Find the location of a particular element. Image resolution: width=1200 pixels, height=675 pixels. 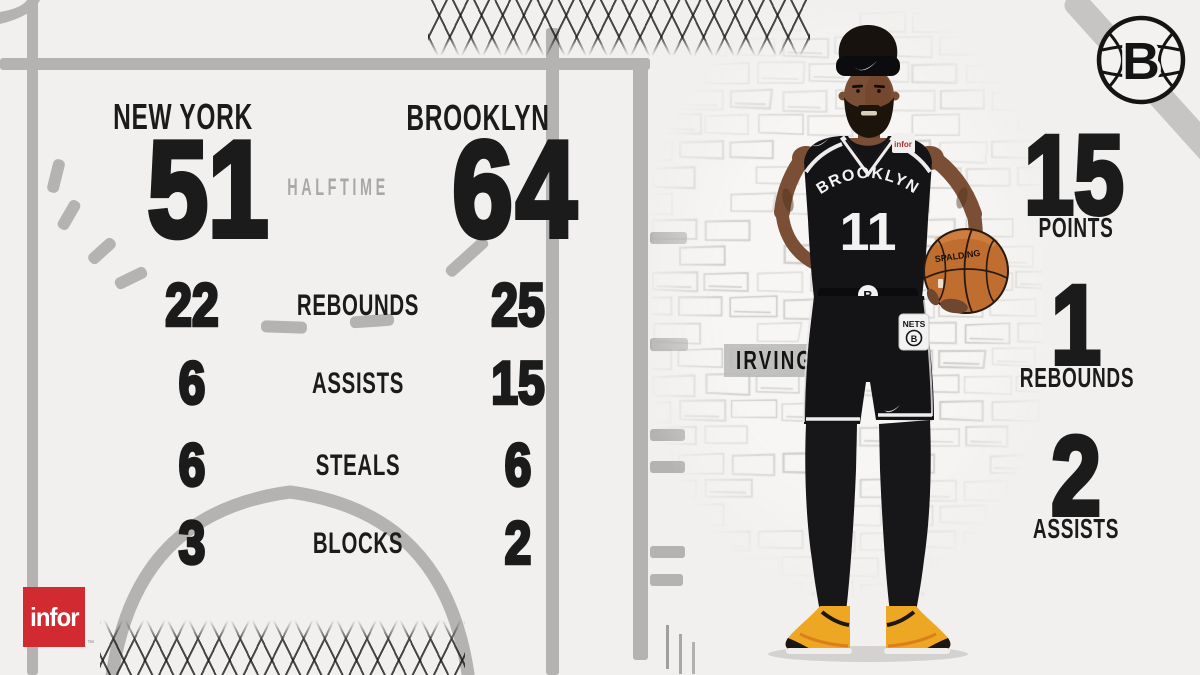

court-sideline-left is located at coordinates (32, 337).